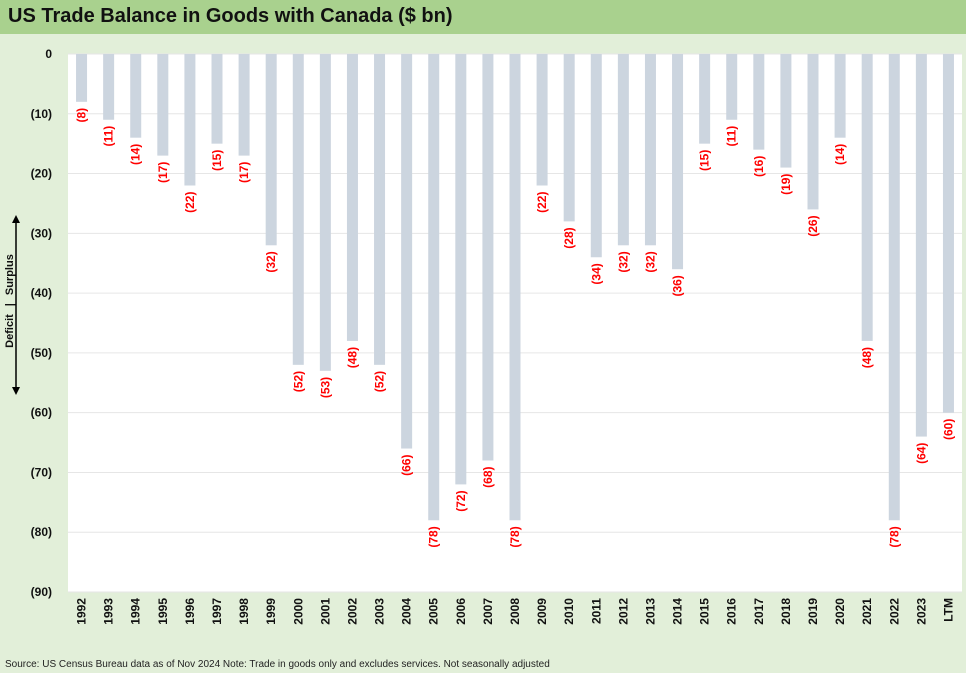 The image size is (966, 673). What do you see at coordinates (786, 184) in the screenshot?
I see `data-label: (19)` at bounding box center [786, 184].